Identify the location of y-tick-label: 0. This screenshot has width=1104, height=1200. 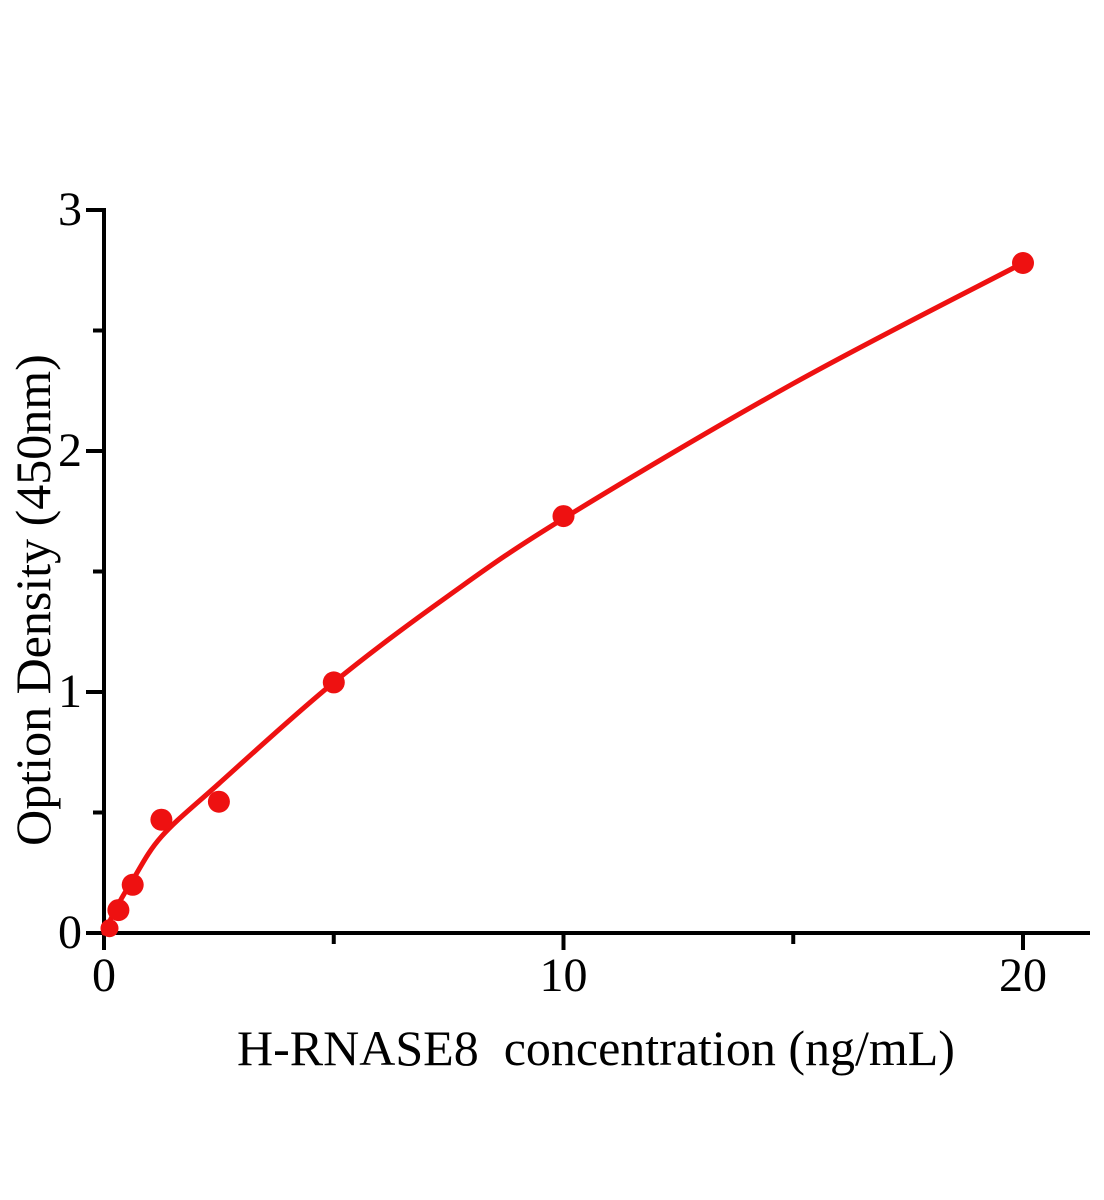
(70, 932).